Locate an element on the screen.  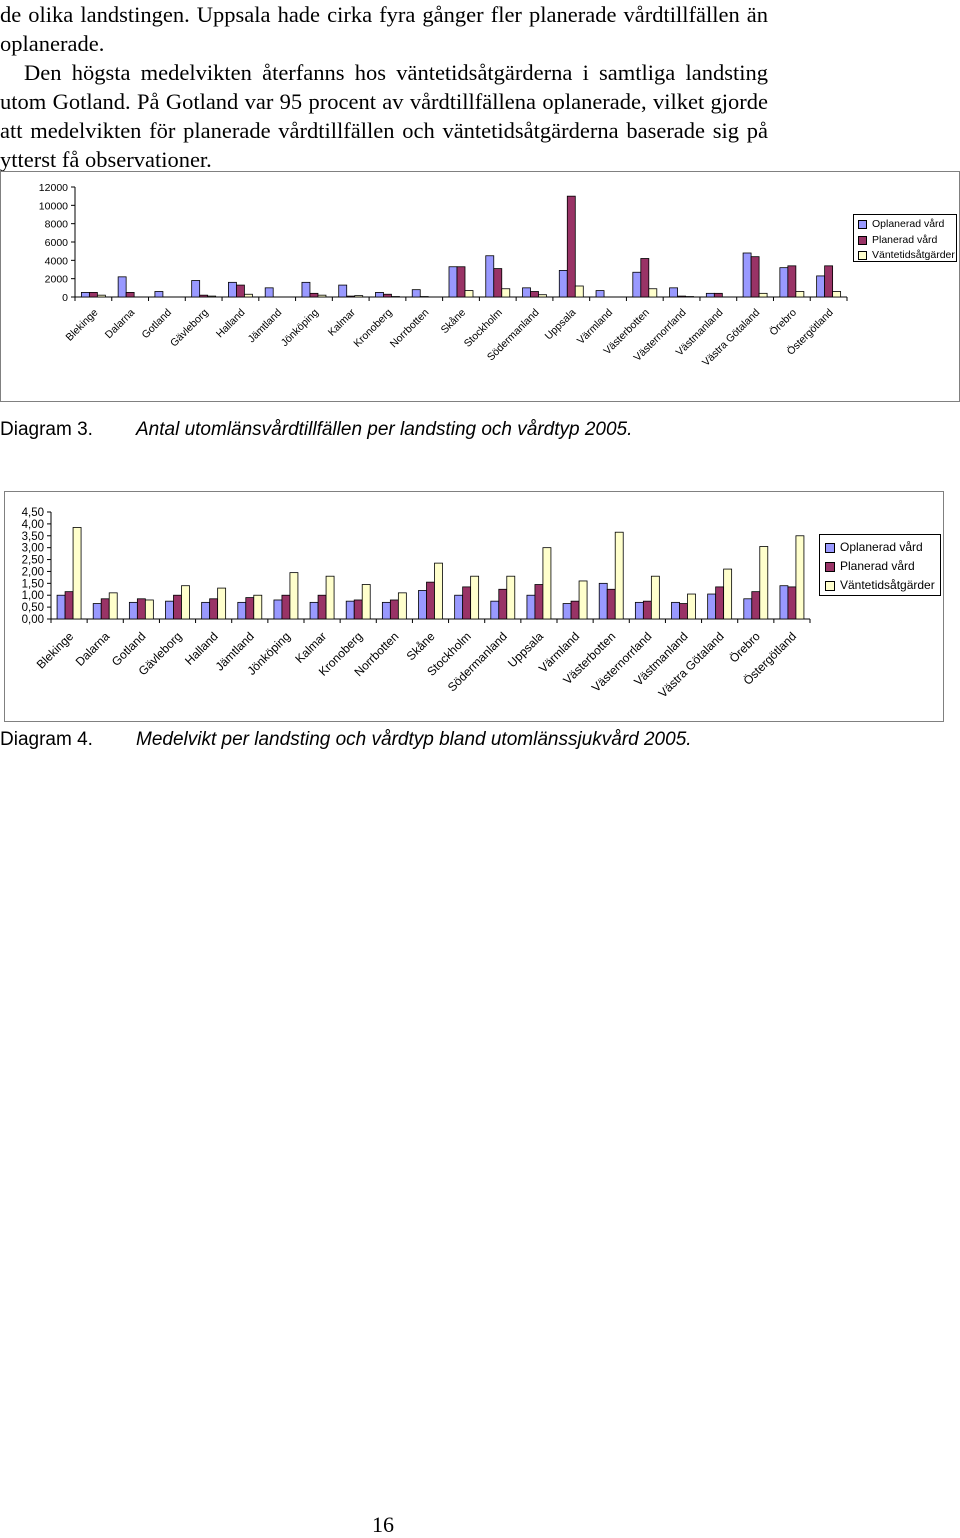
c4-category-label: Dalarna is located at coordinates (93, 649).